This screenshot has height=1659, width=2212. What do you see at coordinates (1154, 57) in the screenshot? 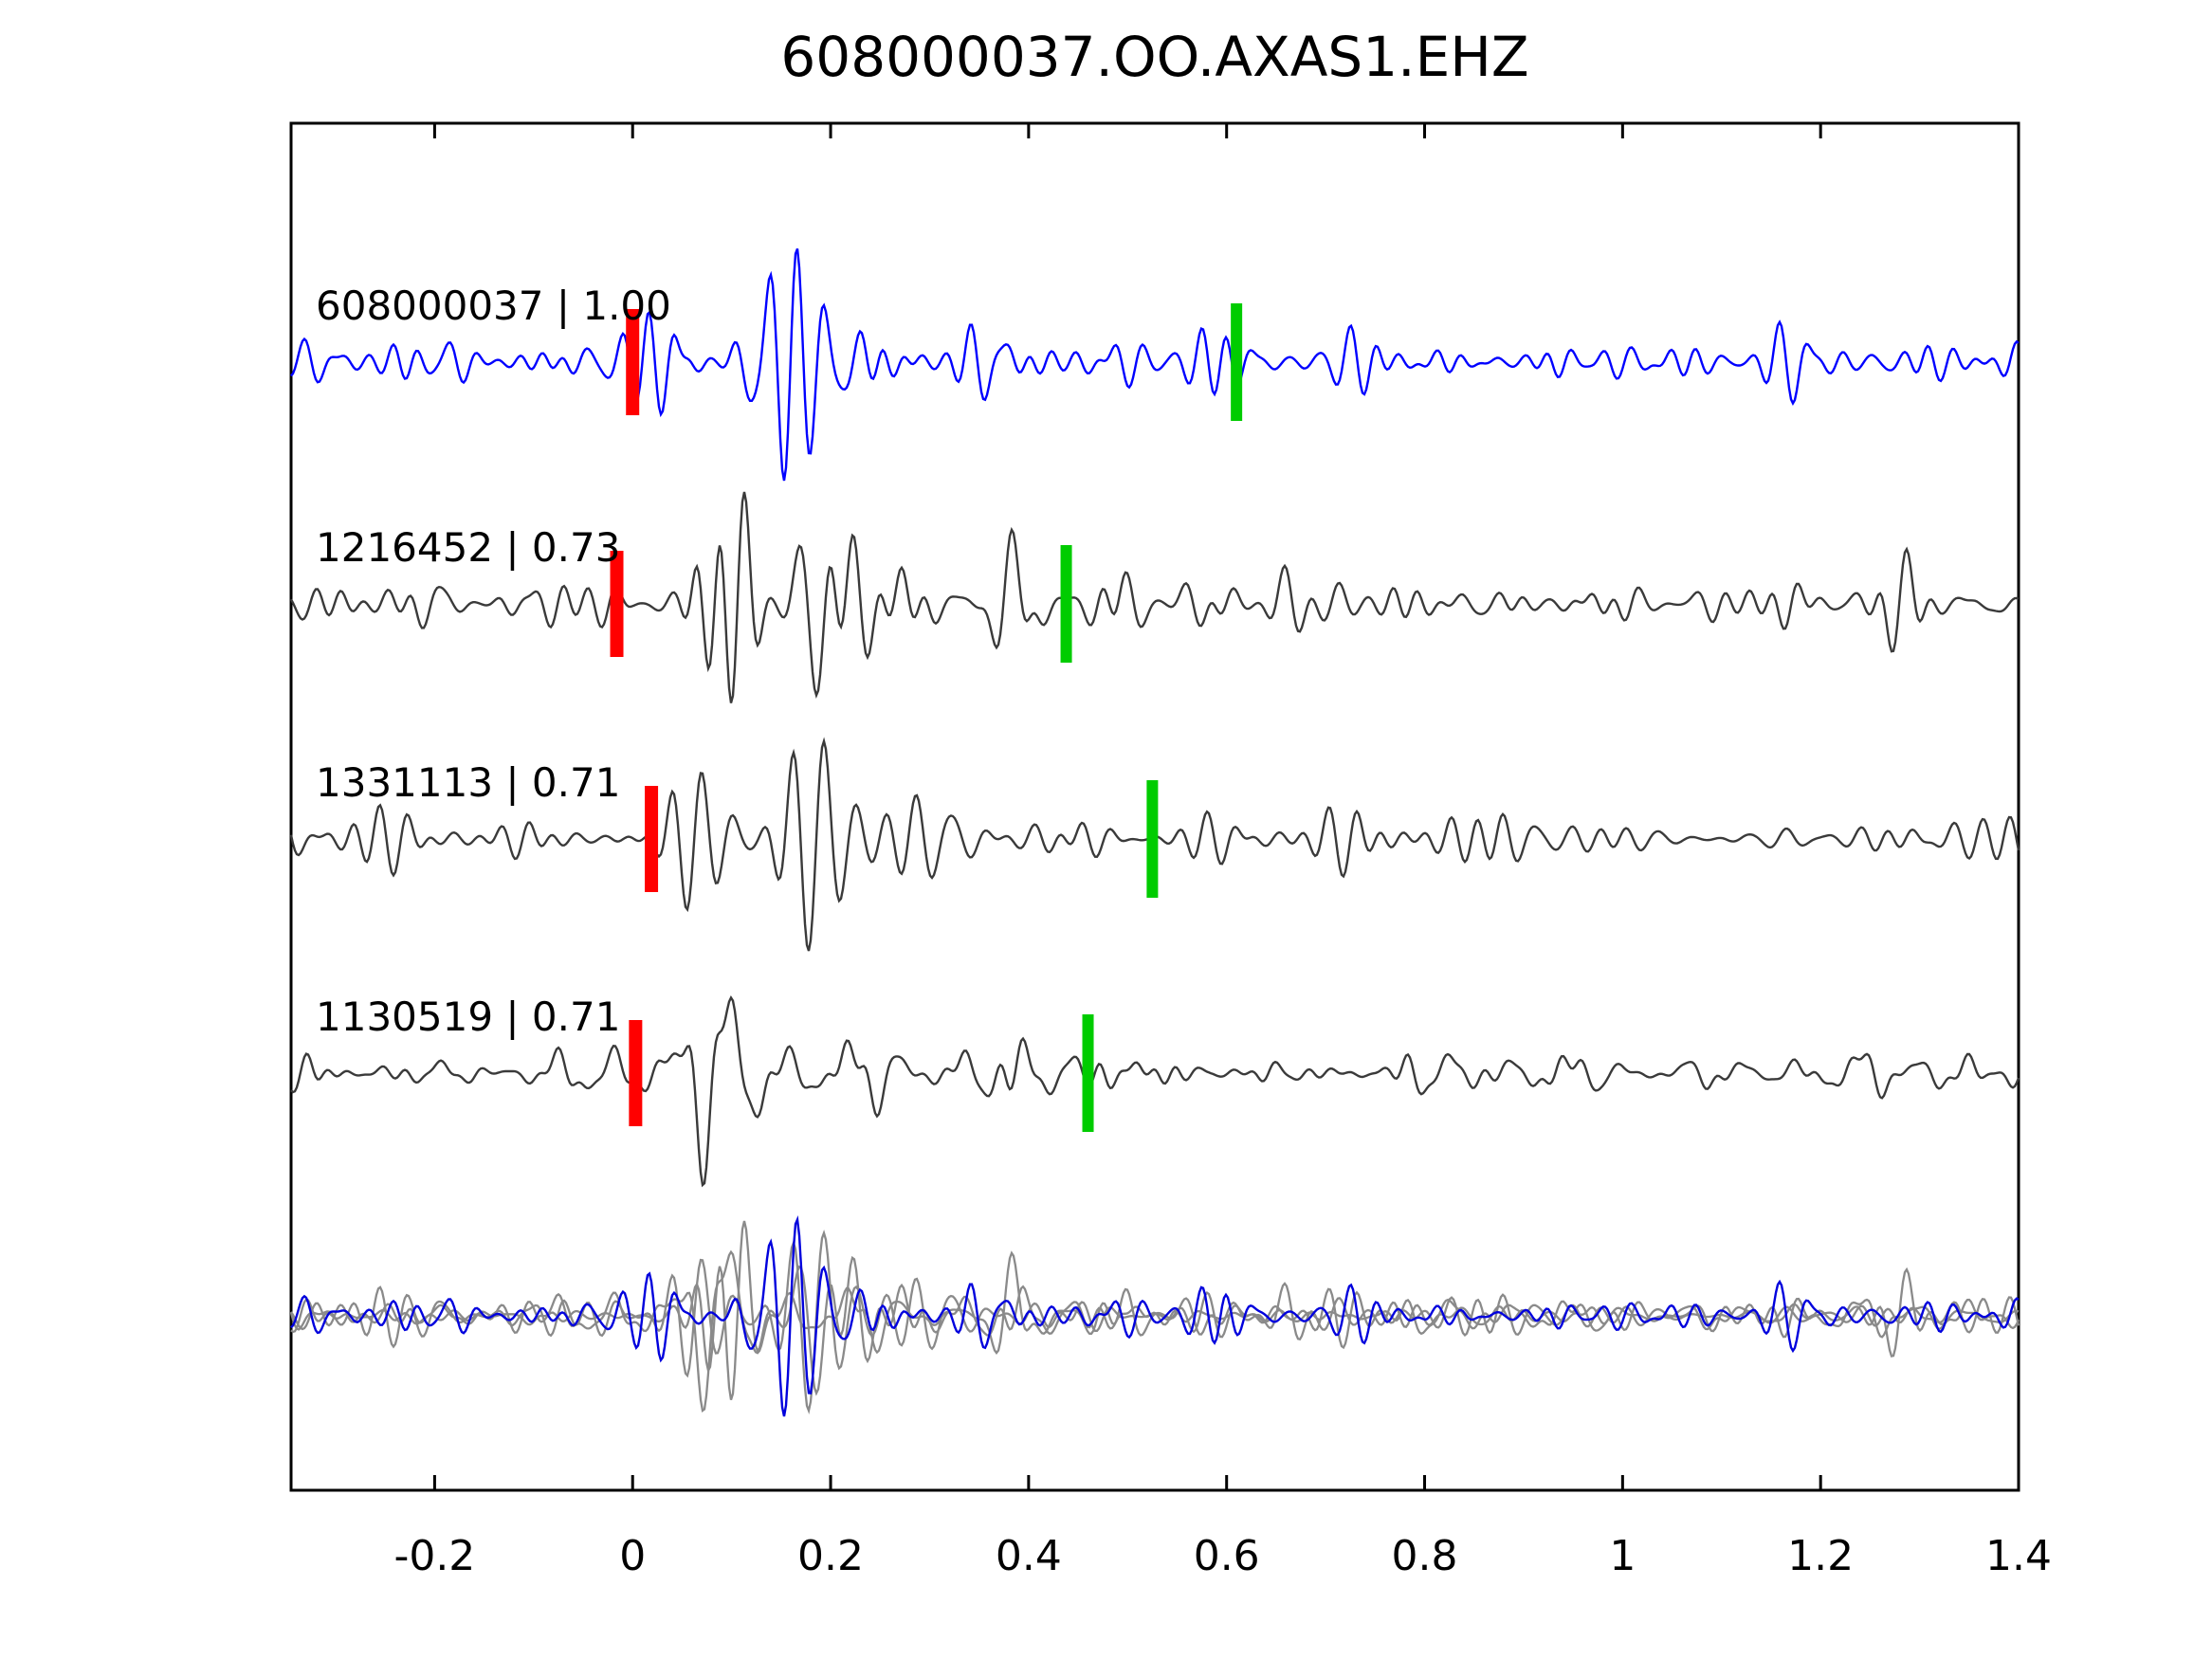
I see `chart-title: 608000037.OO.AXAS1.EHZ` at bounding box center [1154, 57].